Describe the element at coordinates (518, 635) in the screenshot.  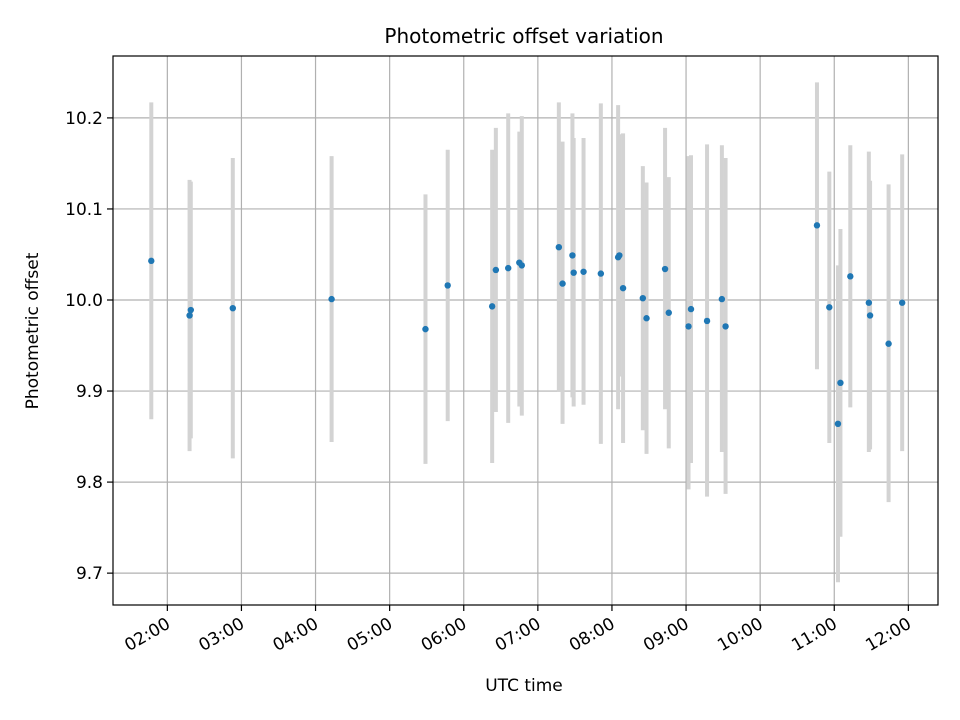
I see `x-tick-label: 07:00` at that location.